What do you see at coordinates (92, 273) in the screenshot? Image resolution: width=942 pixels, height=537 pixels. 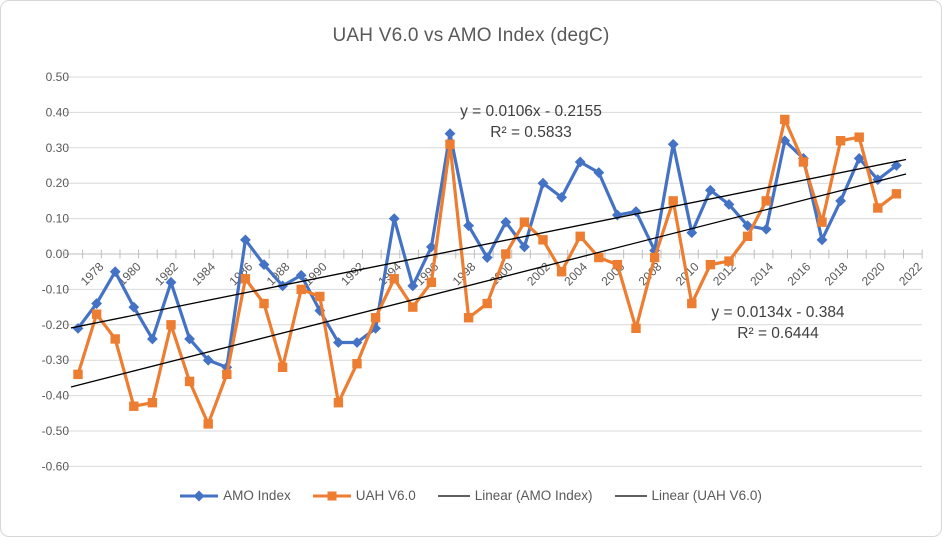 I see `x-axis-label: 1978` at bounding box center [92, 273].